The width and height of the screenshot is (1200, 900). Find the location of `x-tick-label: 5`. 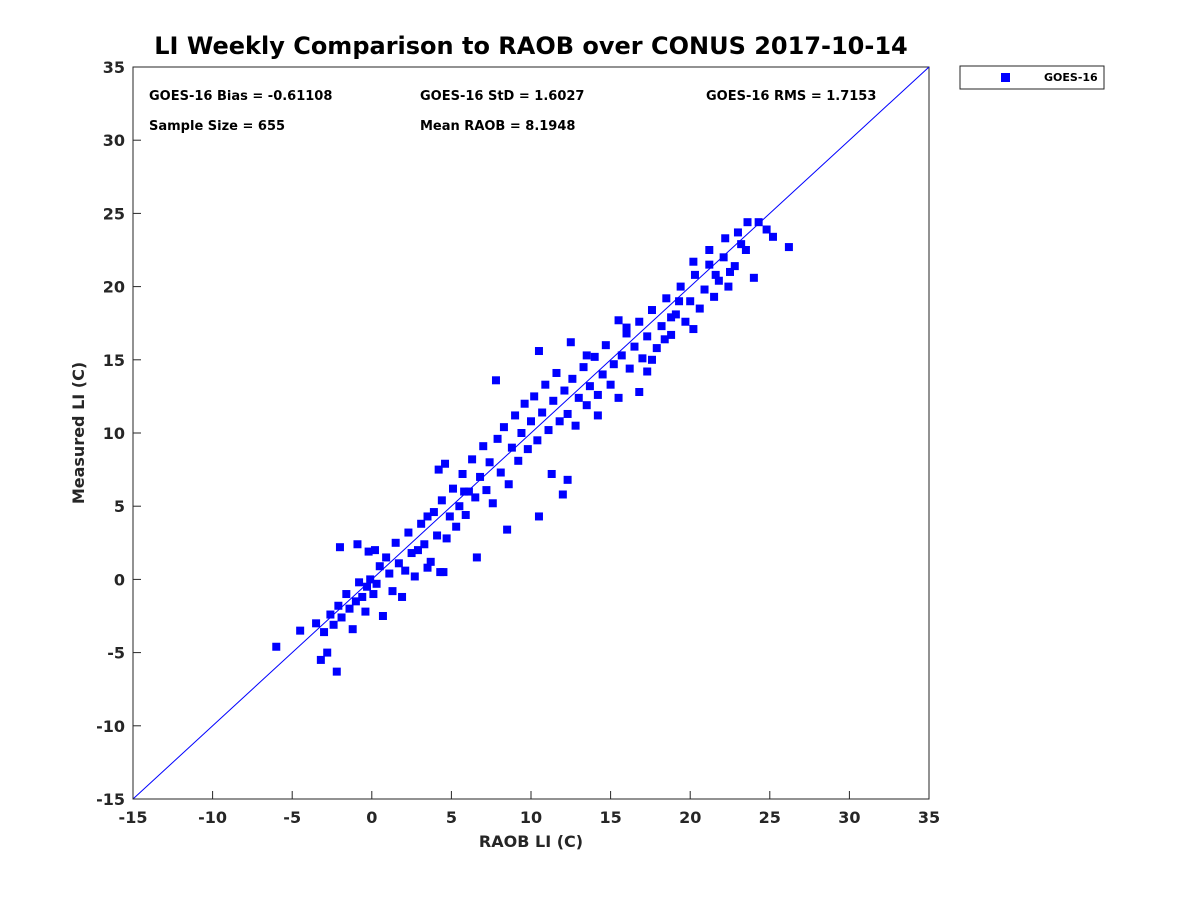

x-tick-label: 5 is located at coordinates (451, 817).